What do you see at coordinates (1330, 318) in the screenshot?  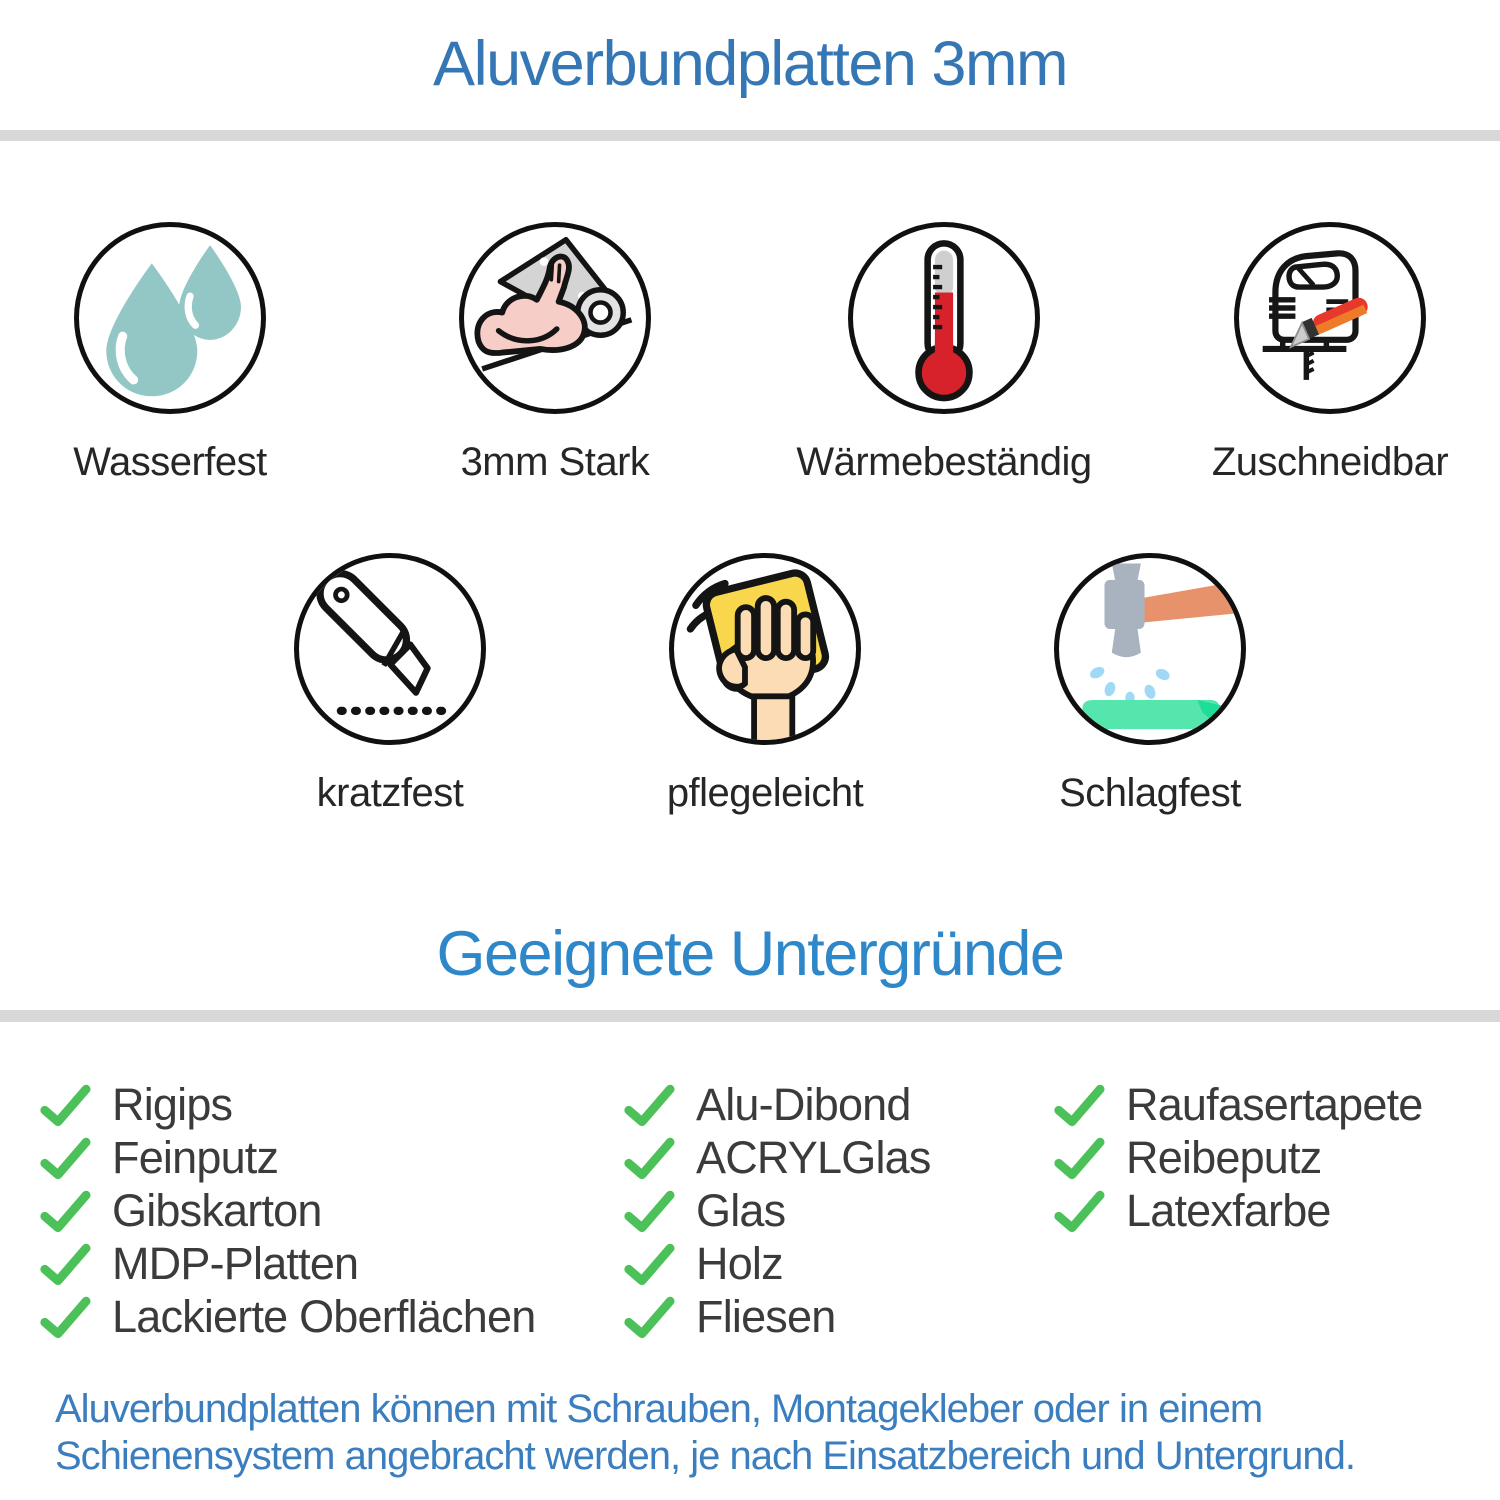 I see `jigsaw-and-cutter-icon` at bounding box center [1330, 318].